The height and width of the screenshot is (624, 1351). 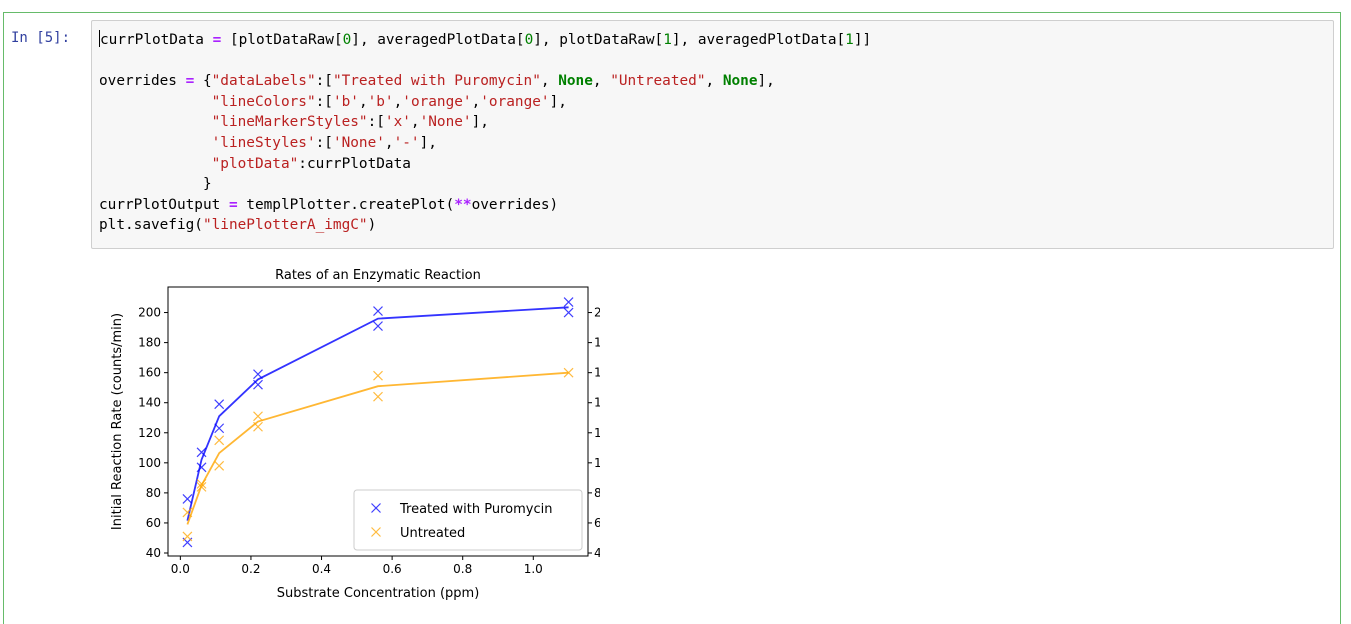 What do you see at coordinates (849, 40) in the screenshot?
I see `code-token: 1` at bounding box center [849, 40].